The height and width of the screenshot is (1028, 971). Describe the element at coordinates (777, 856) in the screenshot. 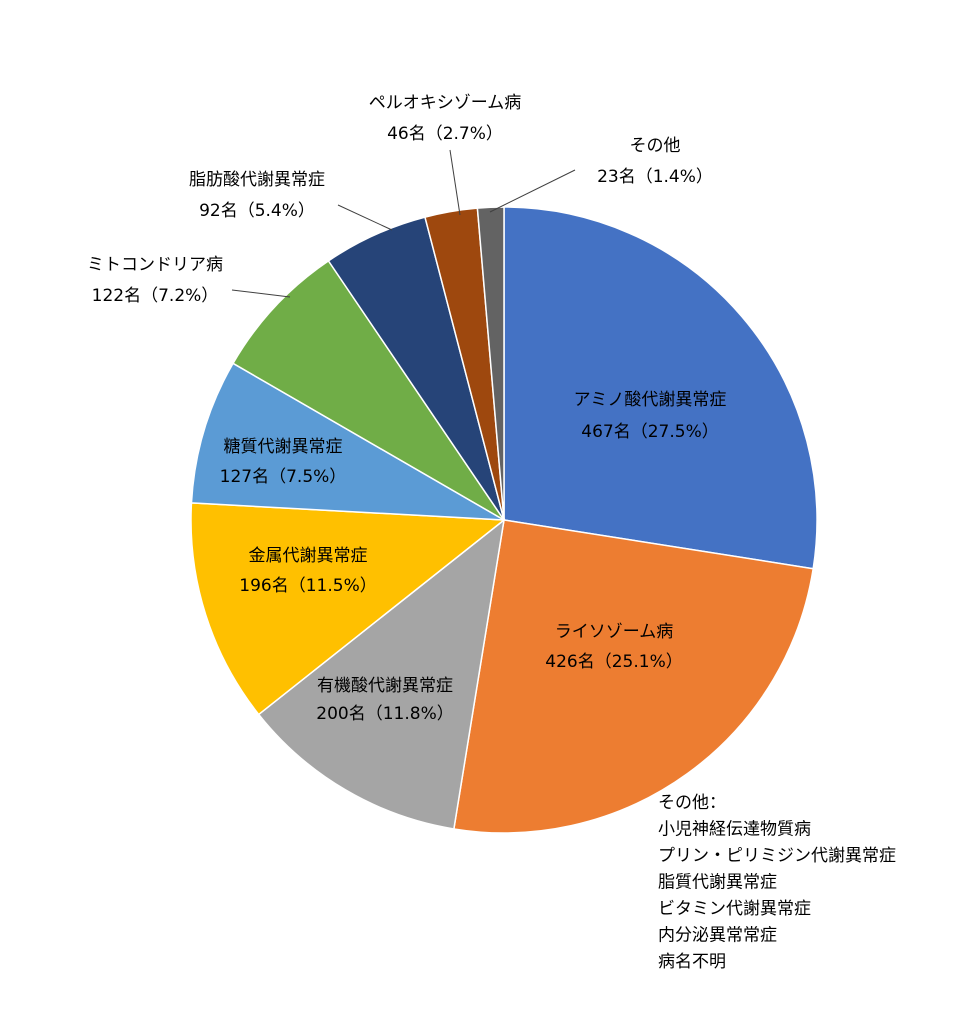

I see `note-line: プリン・ピリミジン代謝異常症` at that location.